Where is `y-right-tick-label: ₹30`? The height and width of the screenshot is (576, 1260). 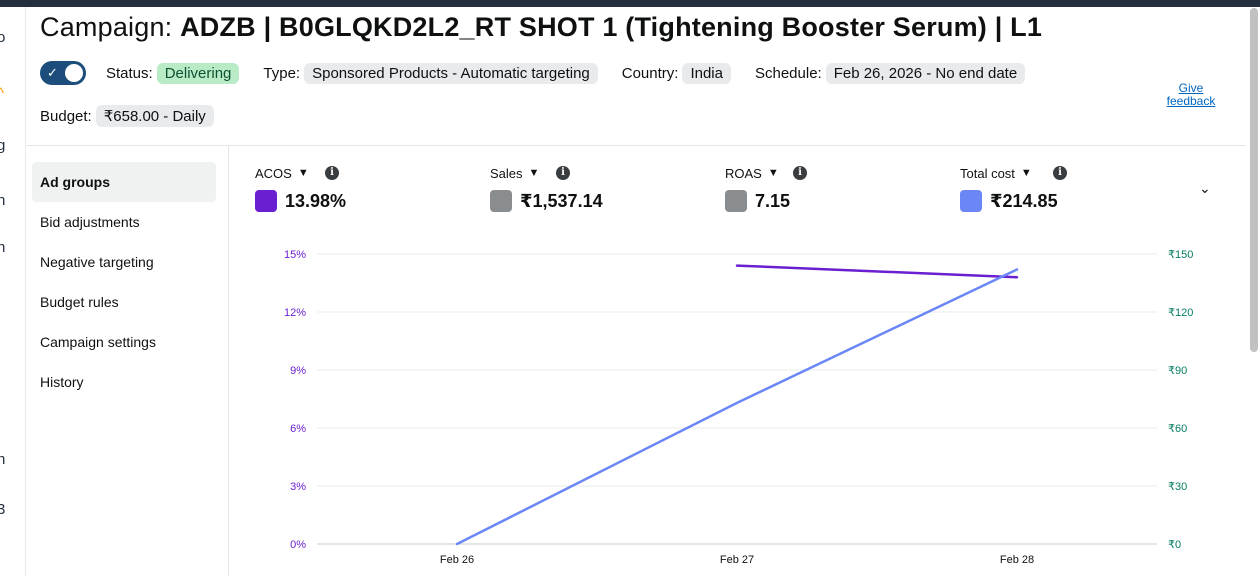 y-right-tick-label: ₹30 is located at coordinates (1177, 487).